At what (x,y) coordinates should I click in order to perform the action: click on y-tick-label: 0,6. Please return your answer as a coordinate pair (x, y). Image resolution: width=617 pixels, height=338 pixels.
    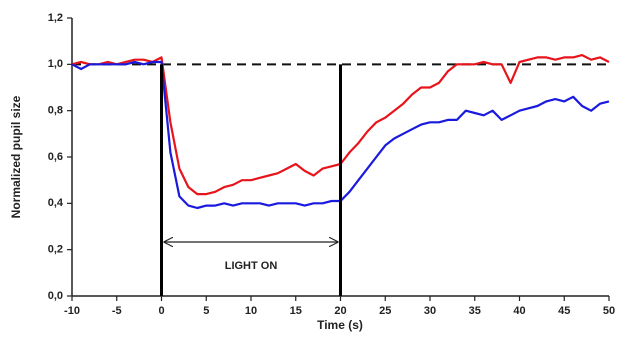
    Looking at the image, I should click on (55, 157).